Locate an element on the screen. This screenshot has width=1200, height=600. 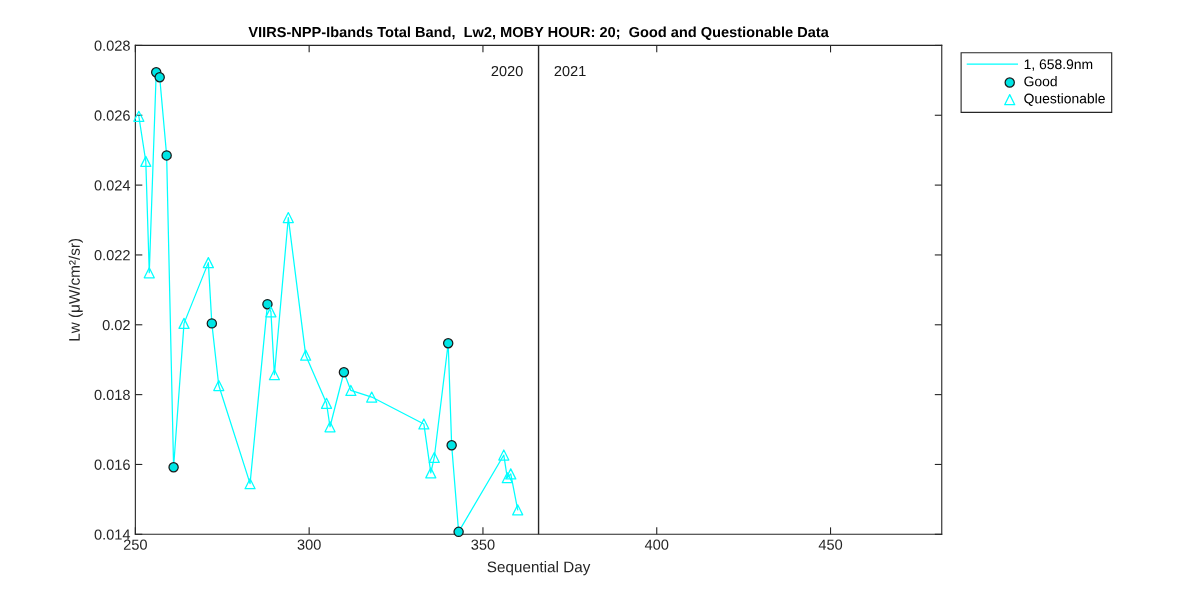
annotation: 2020 is located at coordinates (507, 71).